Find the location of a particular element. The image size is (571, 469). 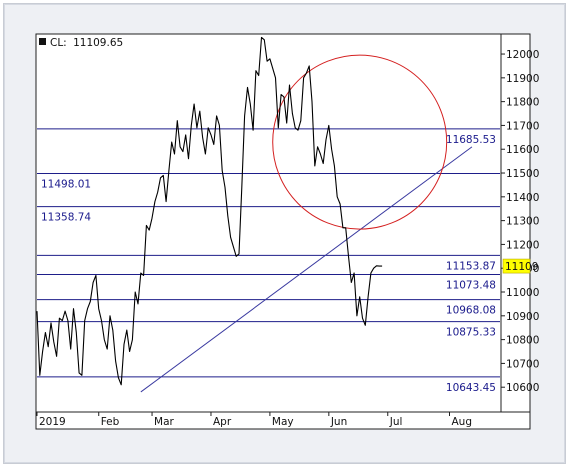

y-tick-label: 10900 is located at coordinates (522, 317).